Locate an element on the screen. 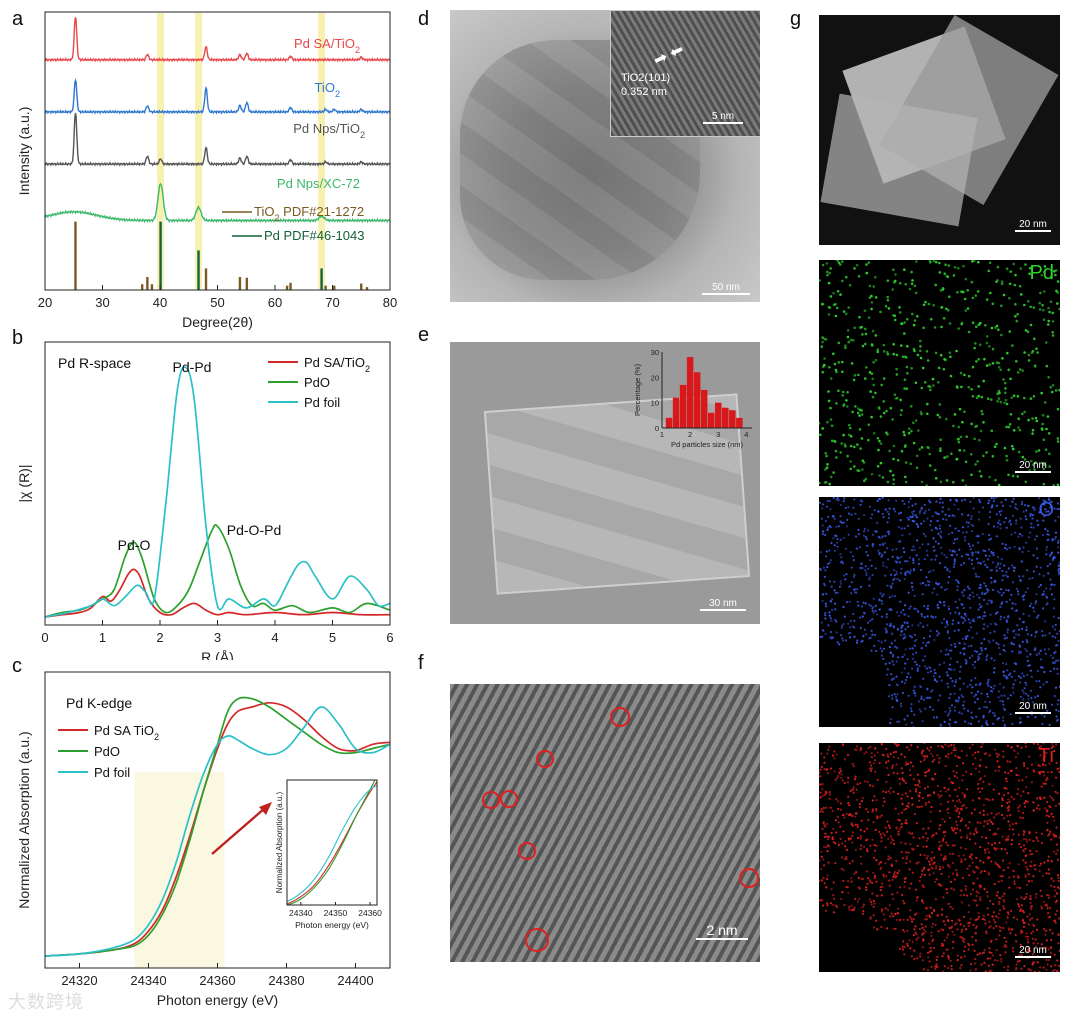 The image size is (1069, 1020). plot-frame is located at coordinates (217, 151).